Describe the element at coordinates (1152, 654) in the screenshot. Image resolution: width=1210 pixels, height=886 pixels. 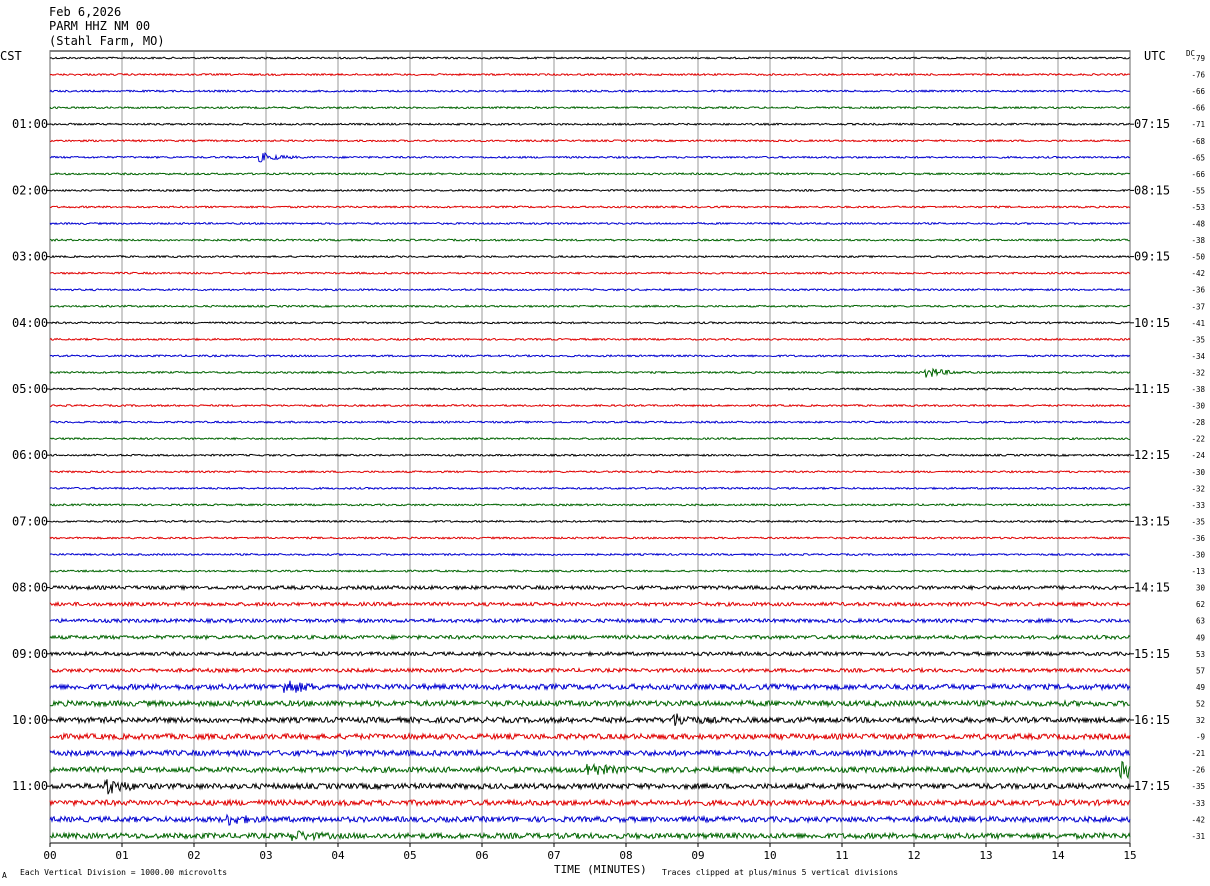
I see `utc-hour-label: 15:15` at that location.